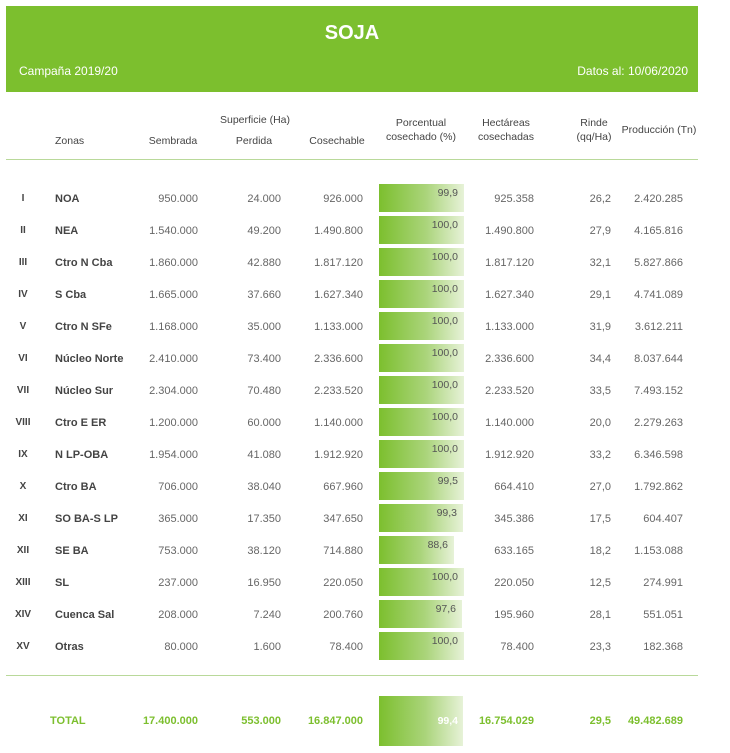 The width and height of the screenshot is (730, 753). Describe the element at coordinates (509, 263) in the screenshot. I see `hectareas-value: 1.817.120` at that location.